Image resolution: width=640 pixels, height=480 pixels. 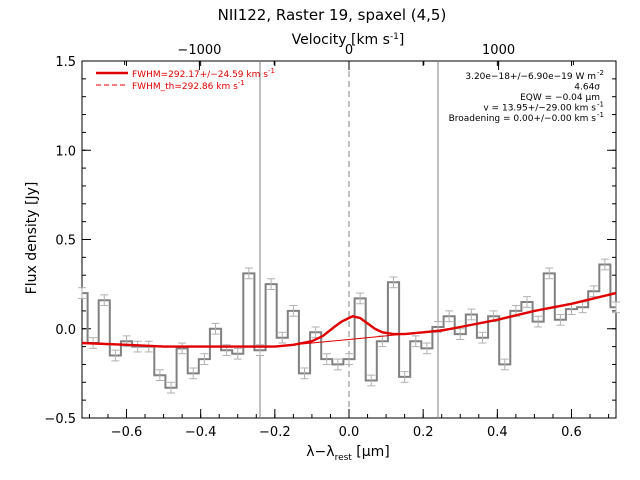 What do you see at coordinates (203, 73) in the screenshot?
I see `legend-label: FWHM=292.17+/−24.59 km s-1` at bounding box center [203, 73].